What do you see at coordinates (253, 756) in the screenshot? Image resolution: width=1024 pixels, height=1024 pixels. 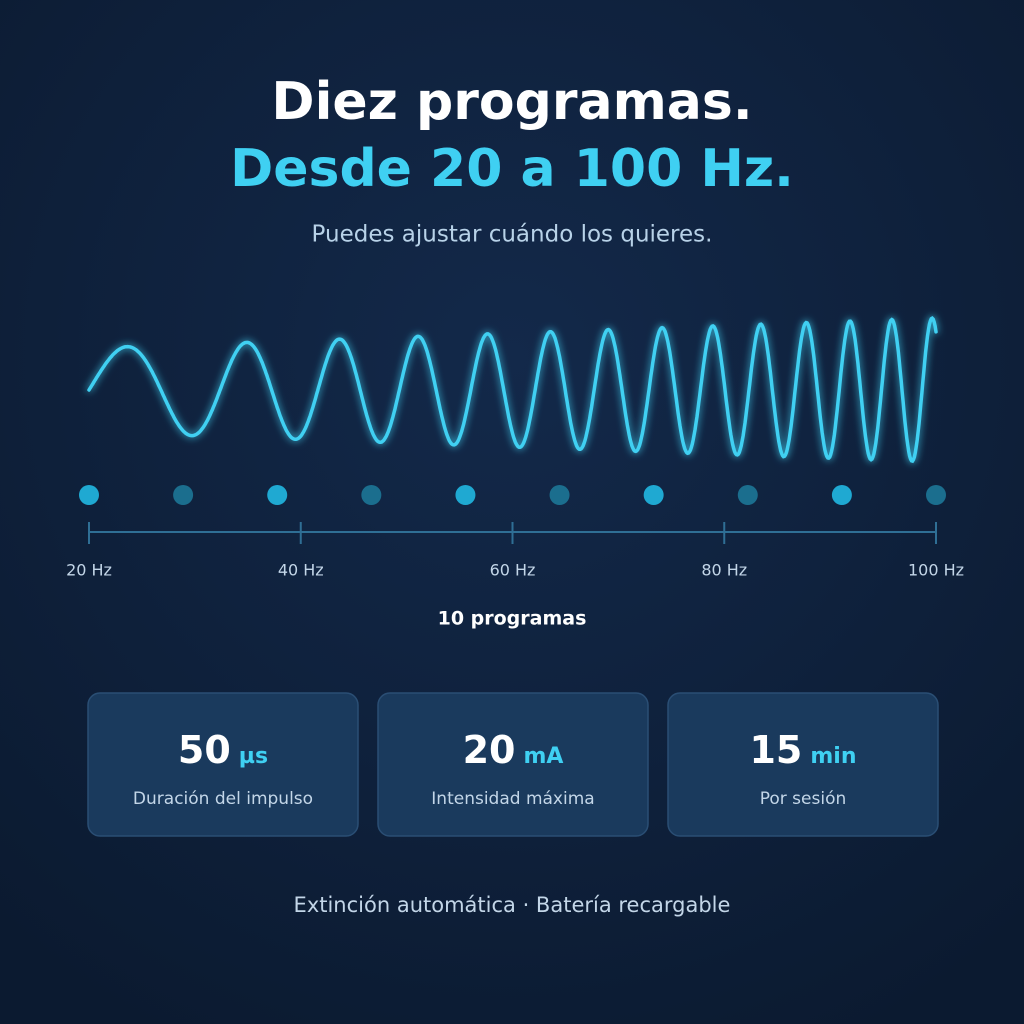 I see `stat-unit: µs` at bounding box center [253, 756].